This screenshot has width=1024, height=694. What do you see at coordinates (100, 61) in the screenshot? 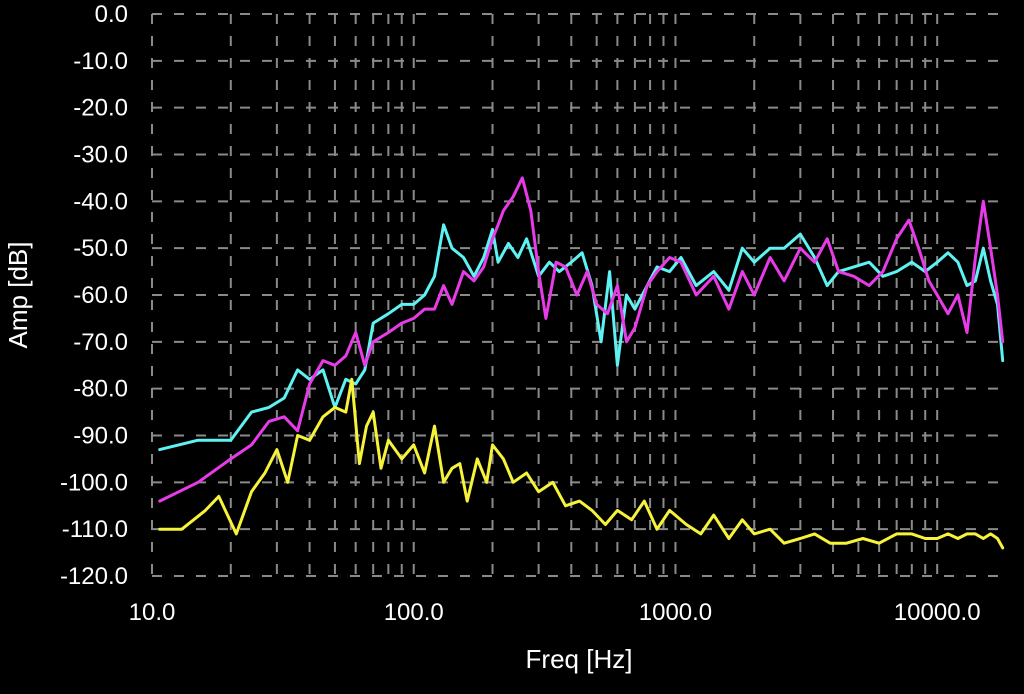
I see `y-tick-label: -10.0` at bounding box center [100, 61].